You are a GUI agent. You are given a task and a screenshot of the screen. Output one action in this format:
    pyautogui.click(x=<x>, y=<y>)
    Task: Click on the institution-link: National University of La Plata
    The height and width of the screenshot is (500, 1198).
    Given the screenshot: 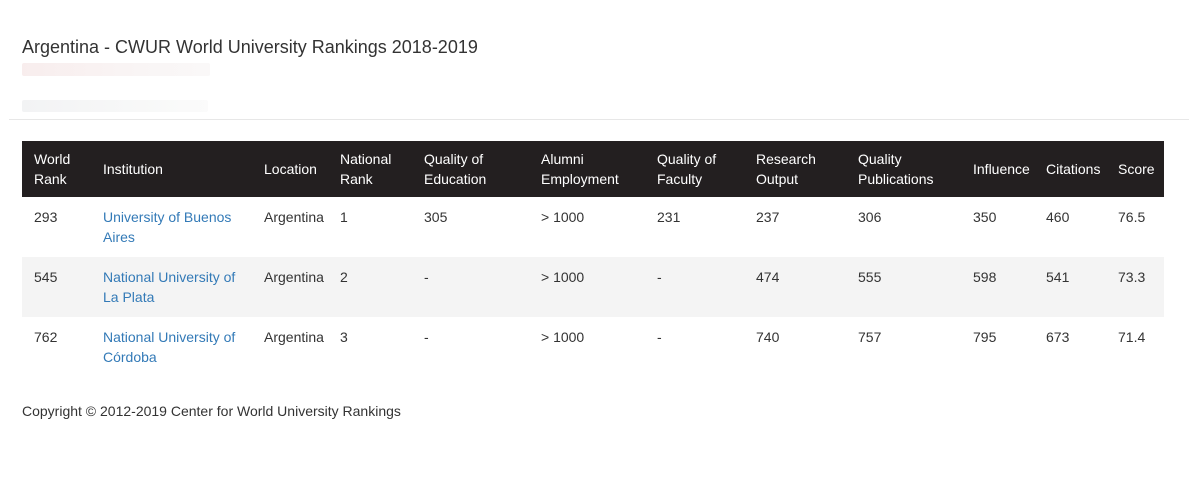 What is the action you would take?
    pyautogui.click(x=169, y=287)
    